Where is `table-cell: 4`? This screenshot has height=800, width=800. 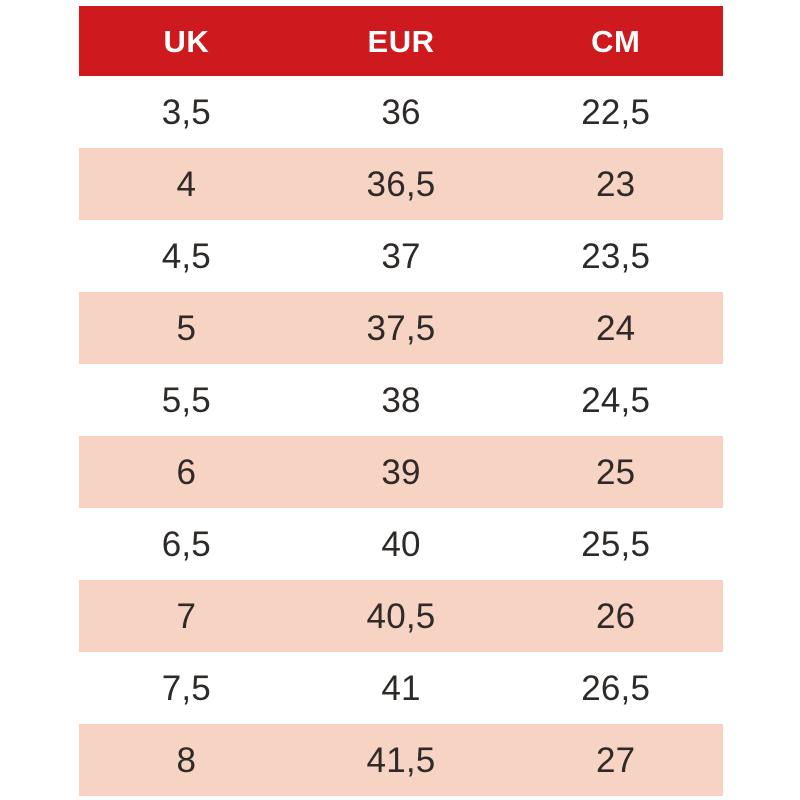 table-cell: 4 is located at coordinates (186, 184).